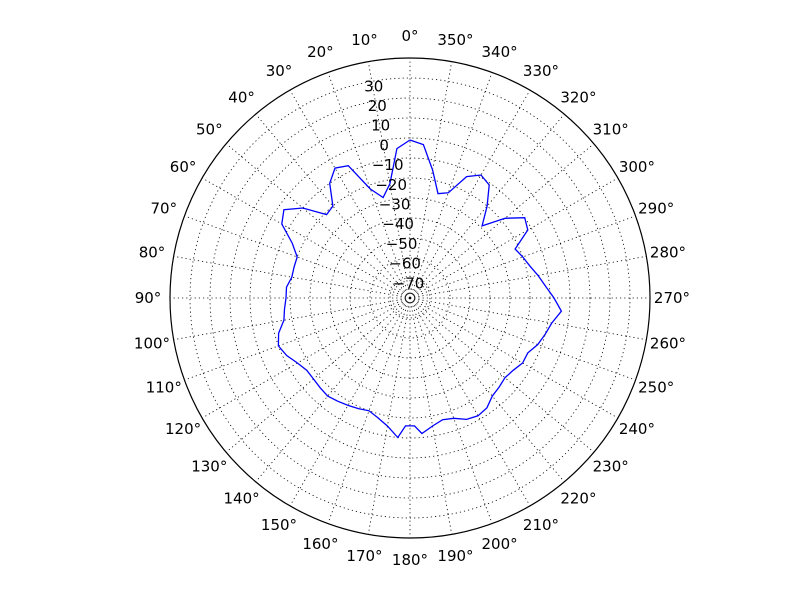  I want to click on angle-tick-label: 90°, so click(148, 298).